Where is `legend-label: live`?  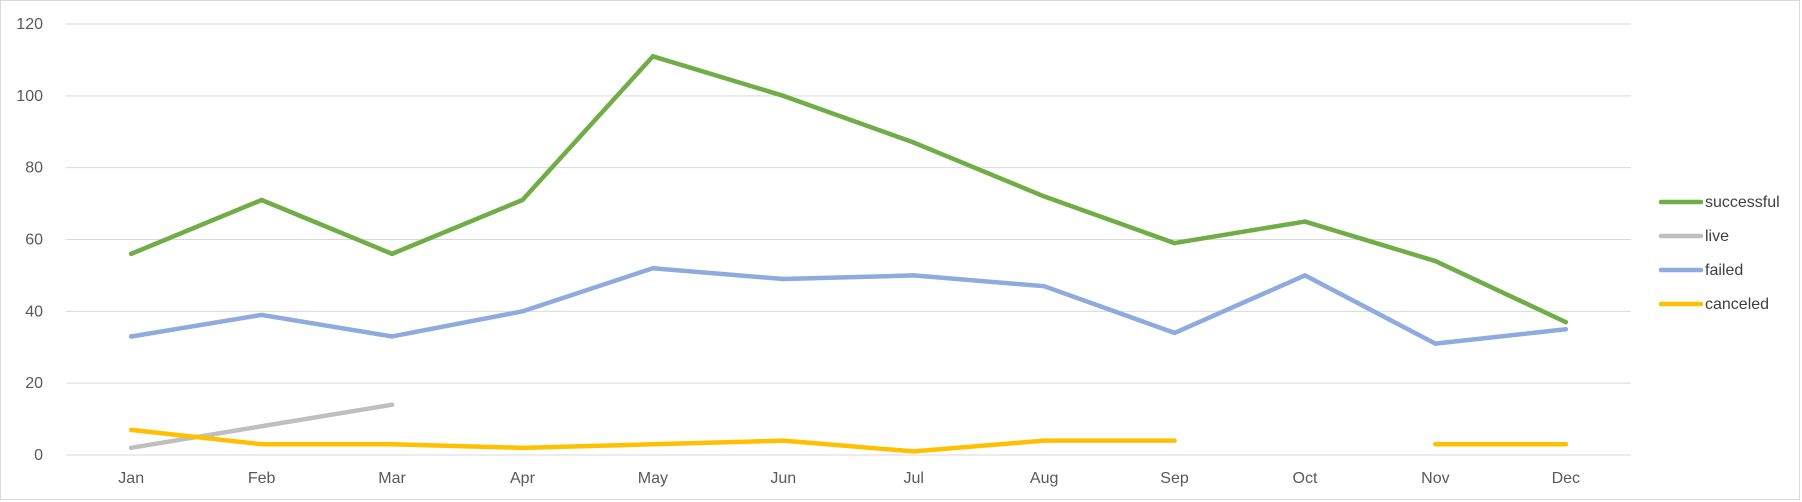 legend-label: live is located at coordinates (1717, 236).